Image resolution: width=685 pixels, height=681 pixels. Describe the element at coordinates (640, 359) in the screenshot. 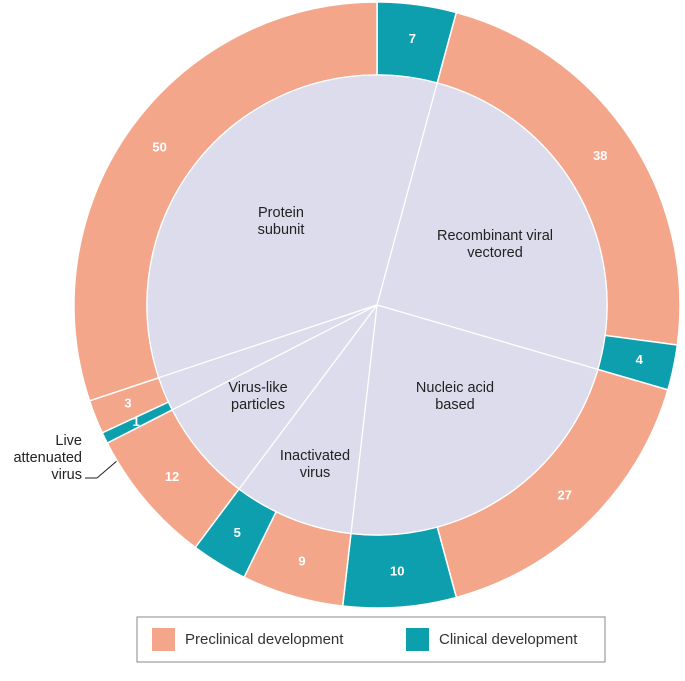

I see `segment-label: 4` at that location.